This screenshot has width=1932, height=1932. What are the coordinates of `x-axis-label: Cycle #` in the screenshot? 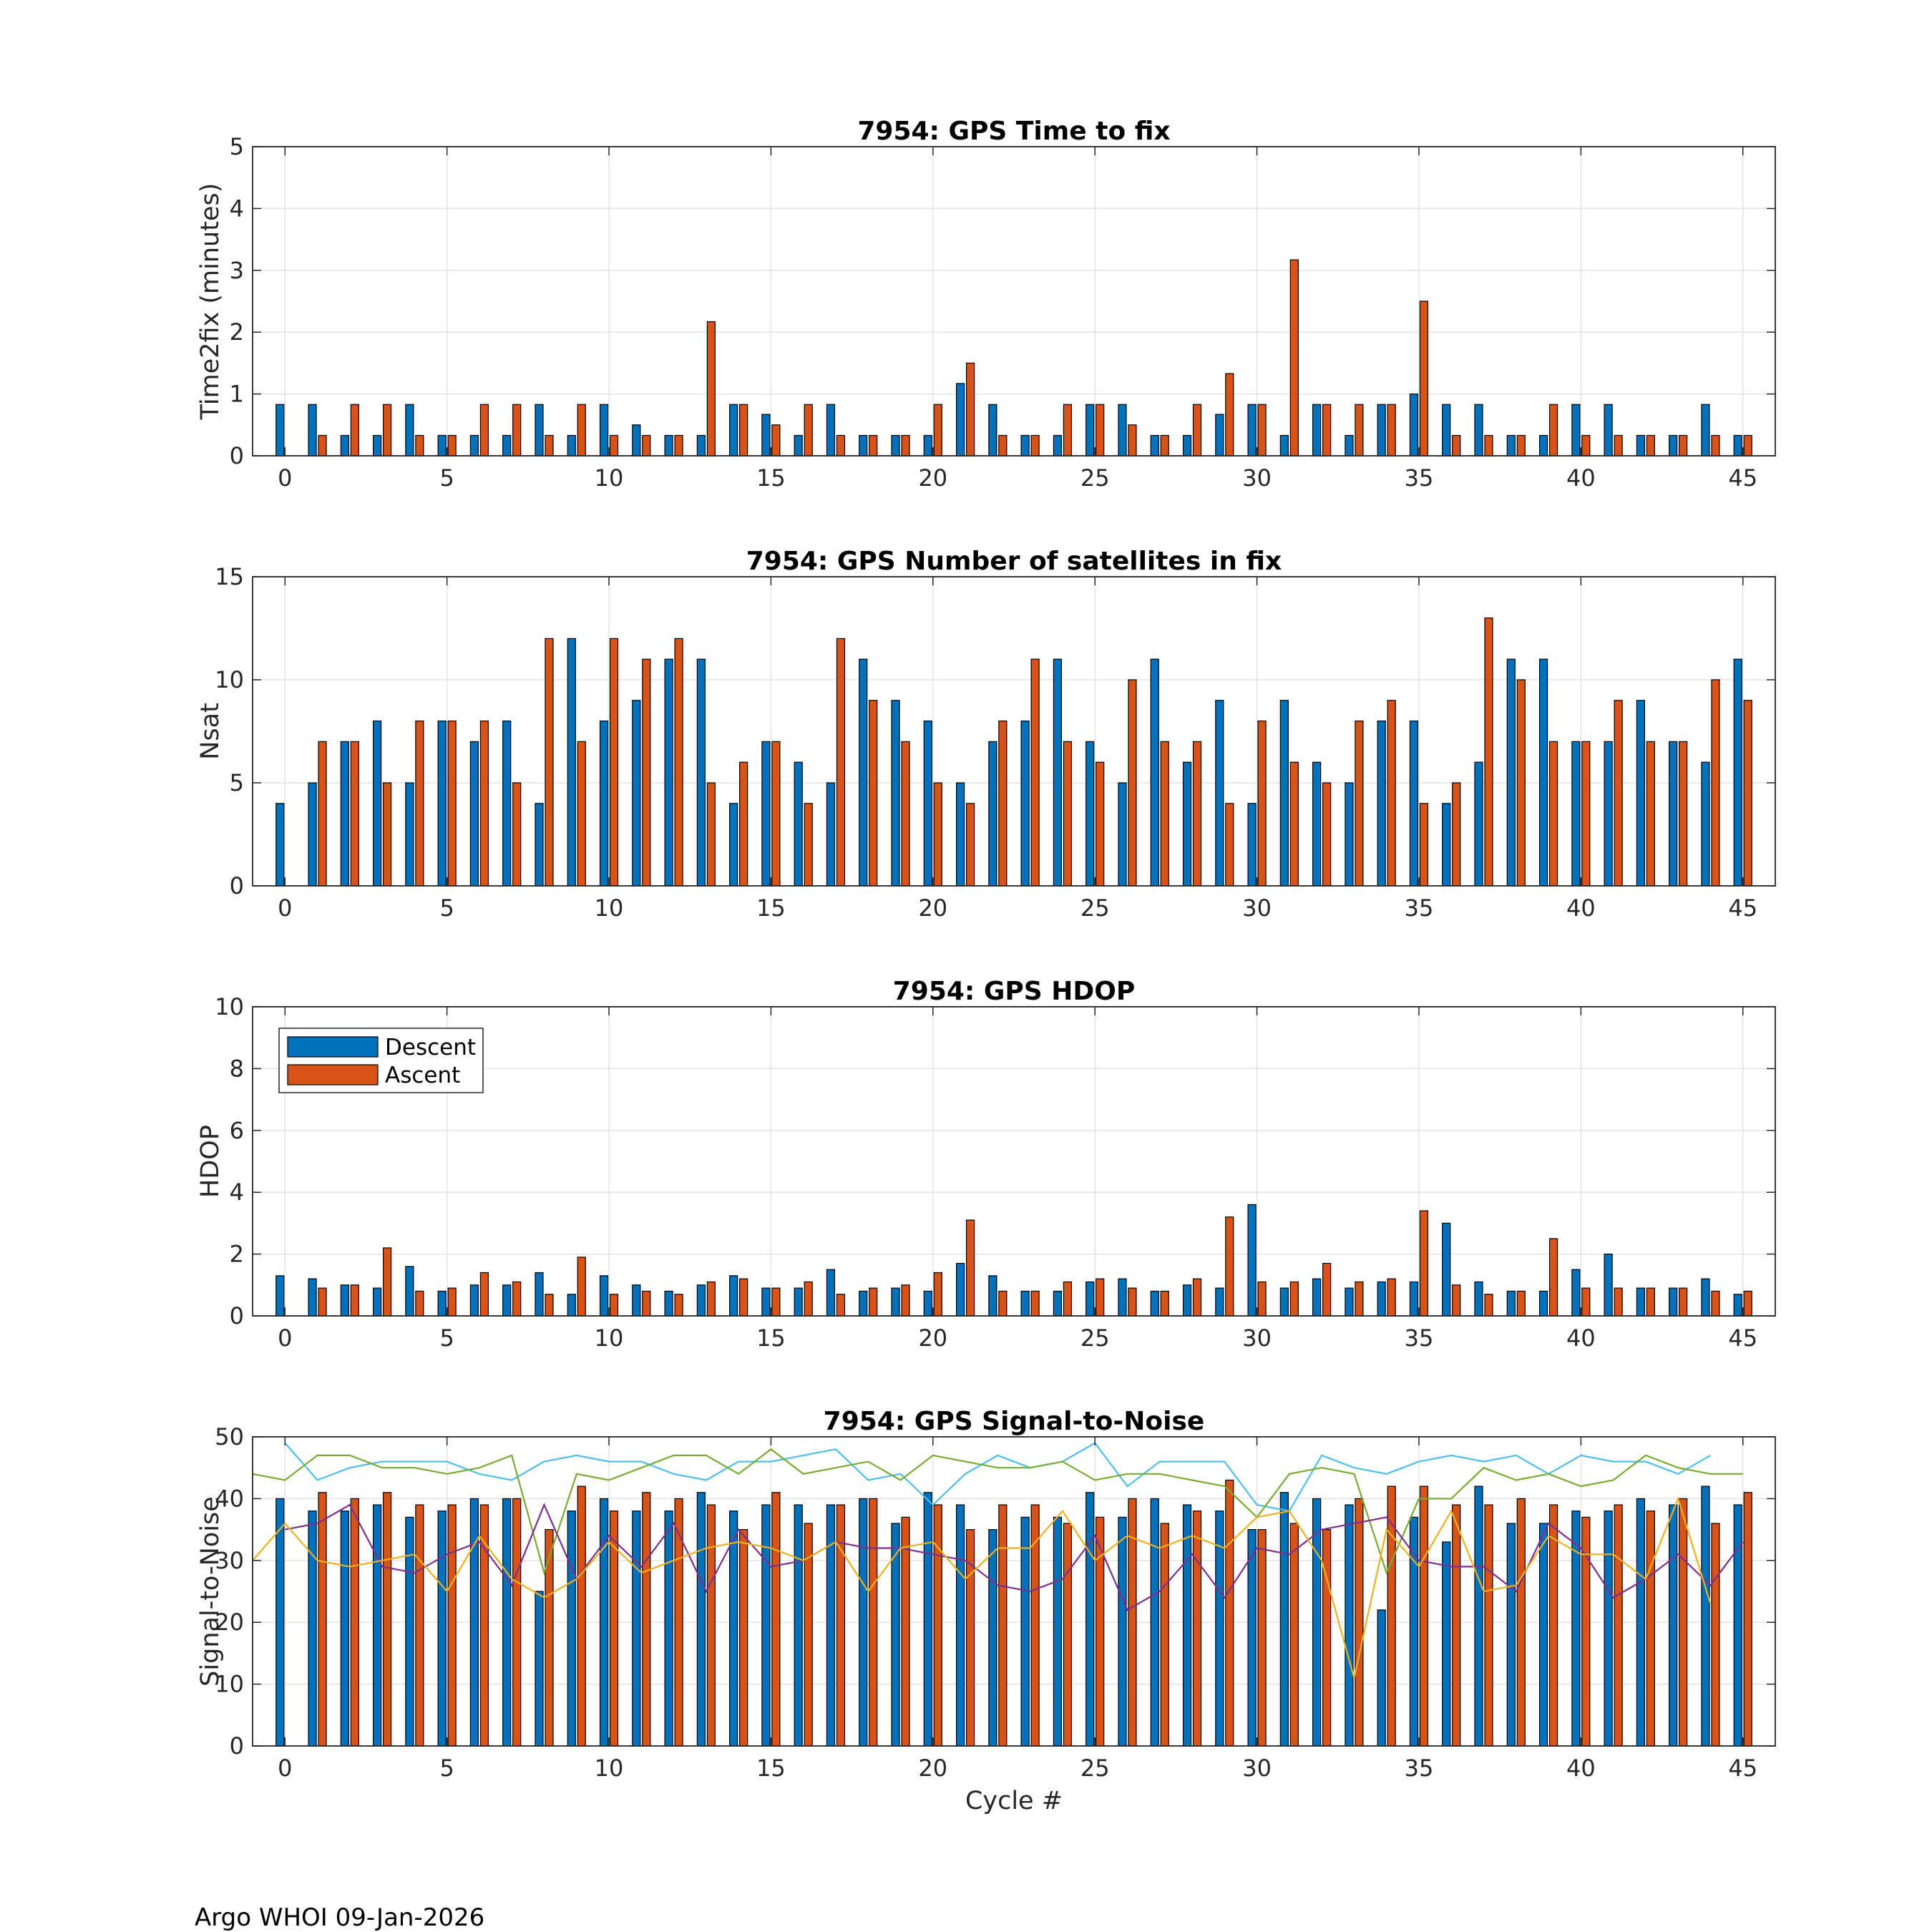 It's located at (1014, 1801).